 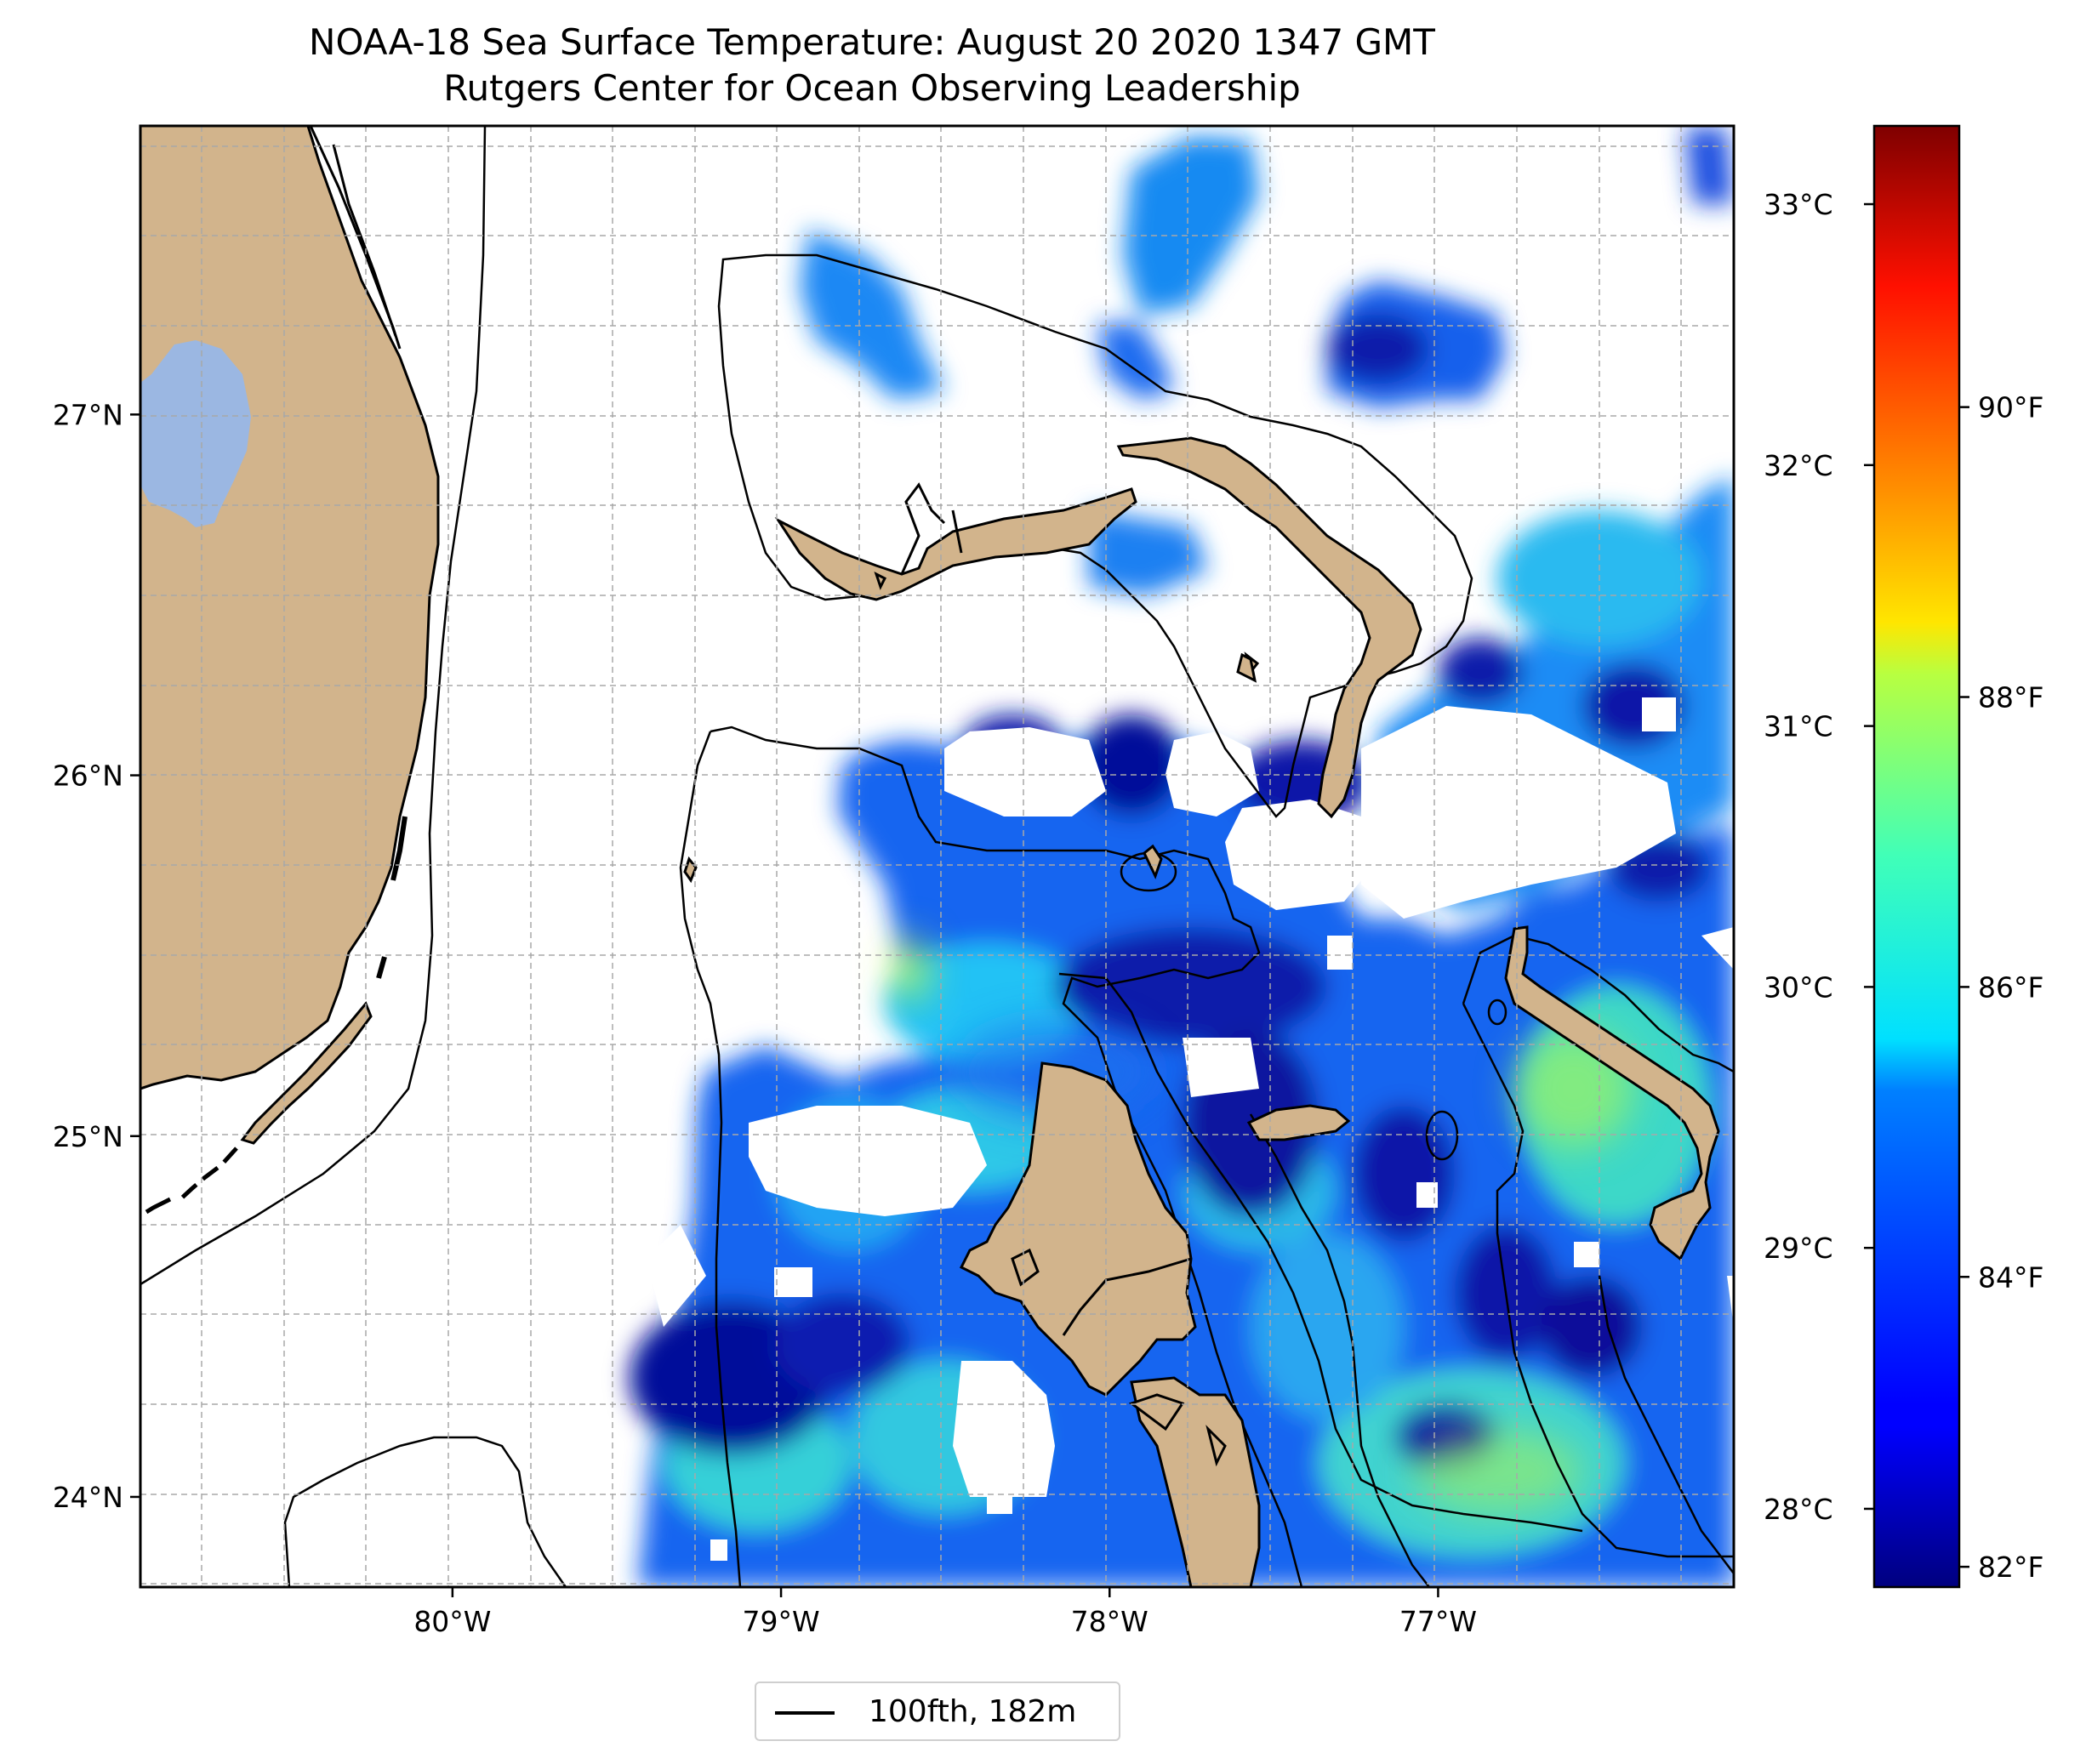 What do you see at coordinates (781, 1621) in the screenshot?
I see `x-tick-label: 79°W` at bounding box center [781, 1621].